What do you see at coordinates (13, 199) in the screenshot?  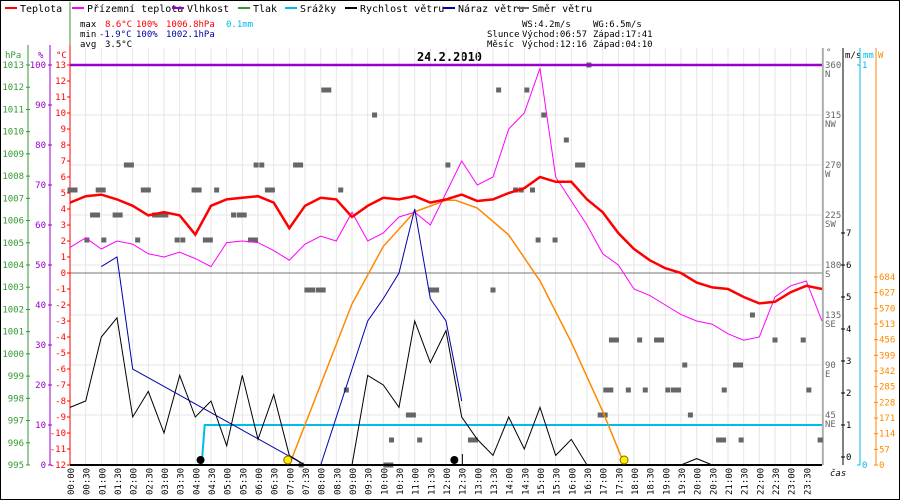 I see `pressure-tick-label: 1007` at bounding box center [13, 199].